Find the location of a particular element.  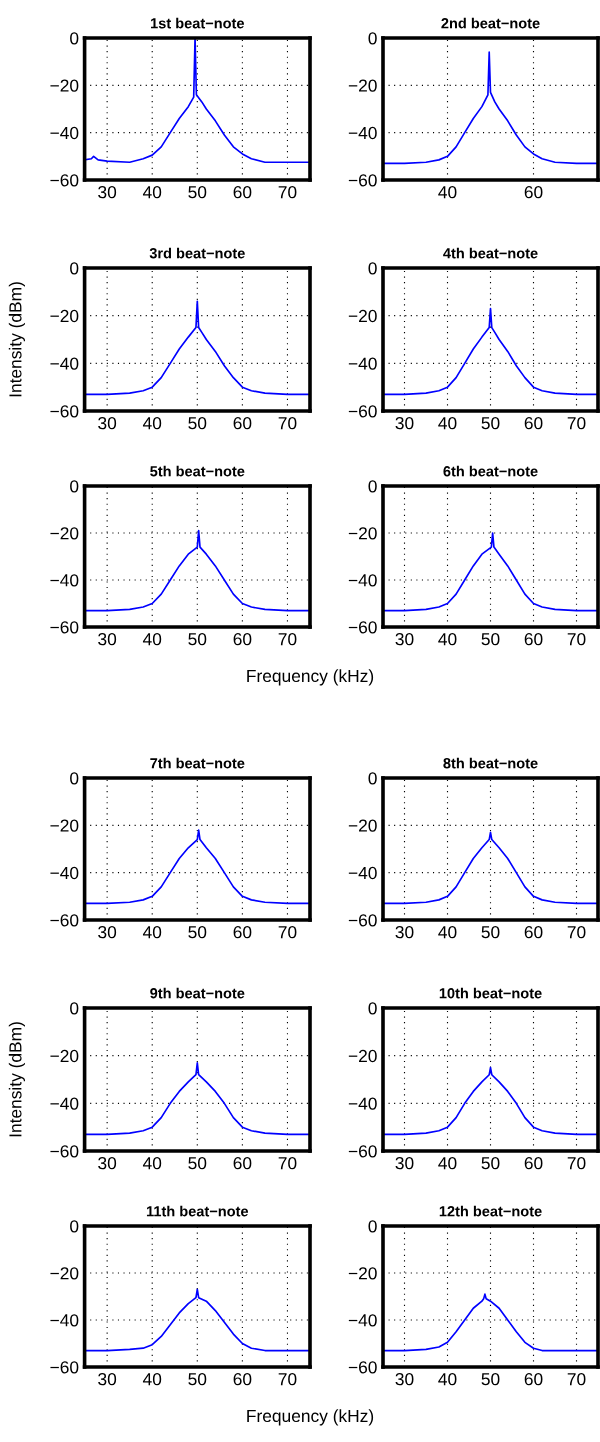

chart-title: 2nd beat−note is located at coordinates (490, 23).